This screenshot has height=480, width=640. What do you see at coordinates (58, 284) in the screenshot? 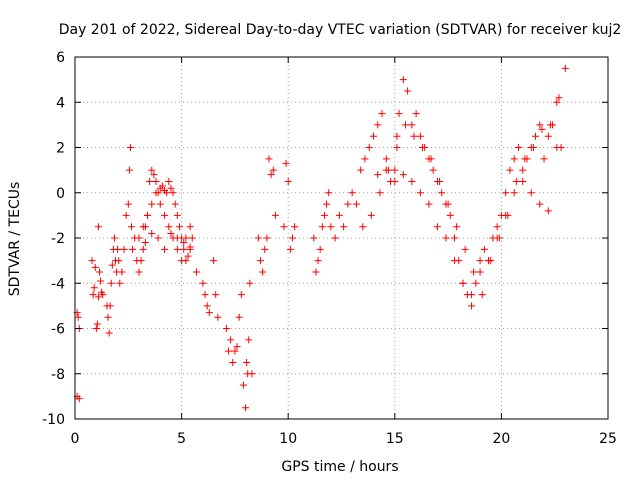
I see `y-tick-label: -4` at bounding box center [58, 284].